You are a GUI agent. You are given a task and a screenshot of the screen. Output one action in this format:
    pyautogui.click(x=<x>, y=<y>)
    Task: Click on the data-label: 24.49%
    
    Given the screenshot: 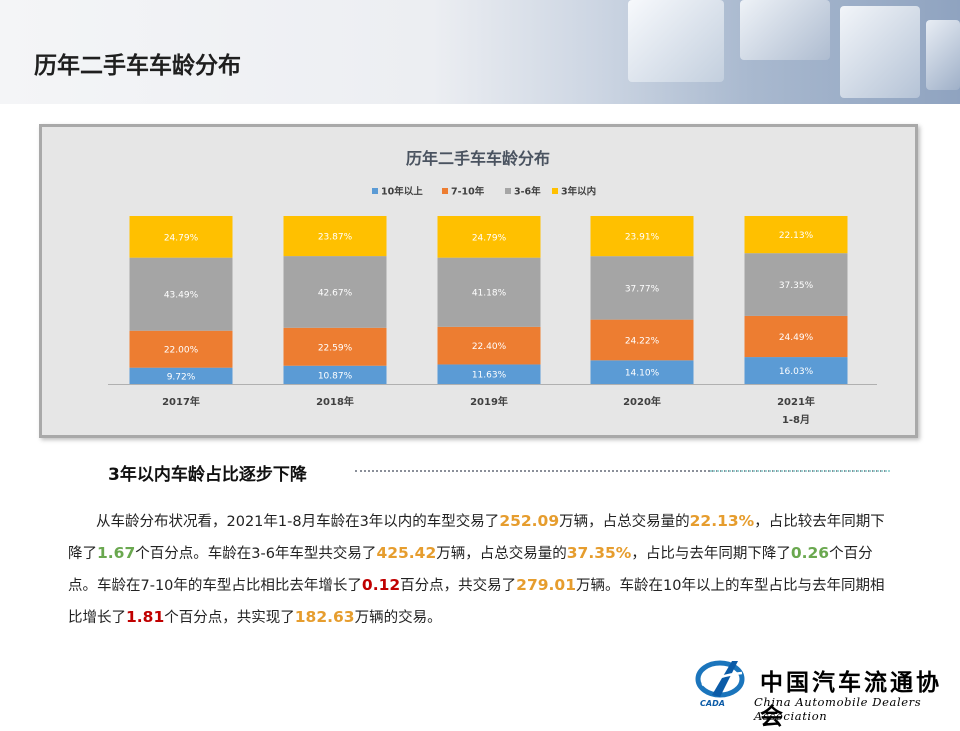 What is the action you would take?
    pyautogui.click(x=796, y=338)
    